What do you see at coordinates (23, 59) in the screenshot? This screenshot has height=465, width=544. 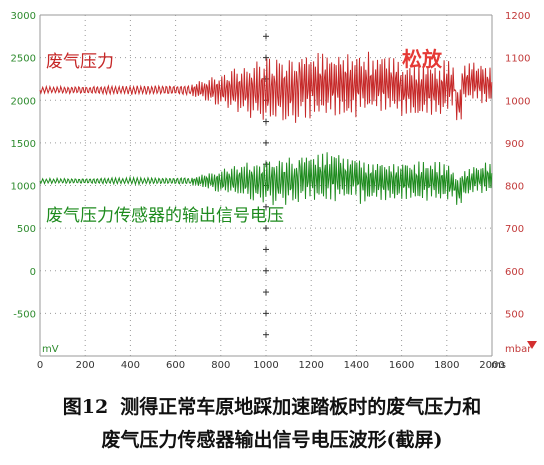 I see `left-tick-label: 2500` at bounding box center [23, 59].